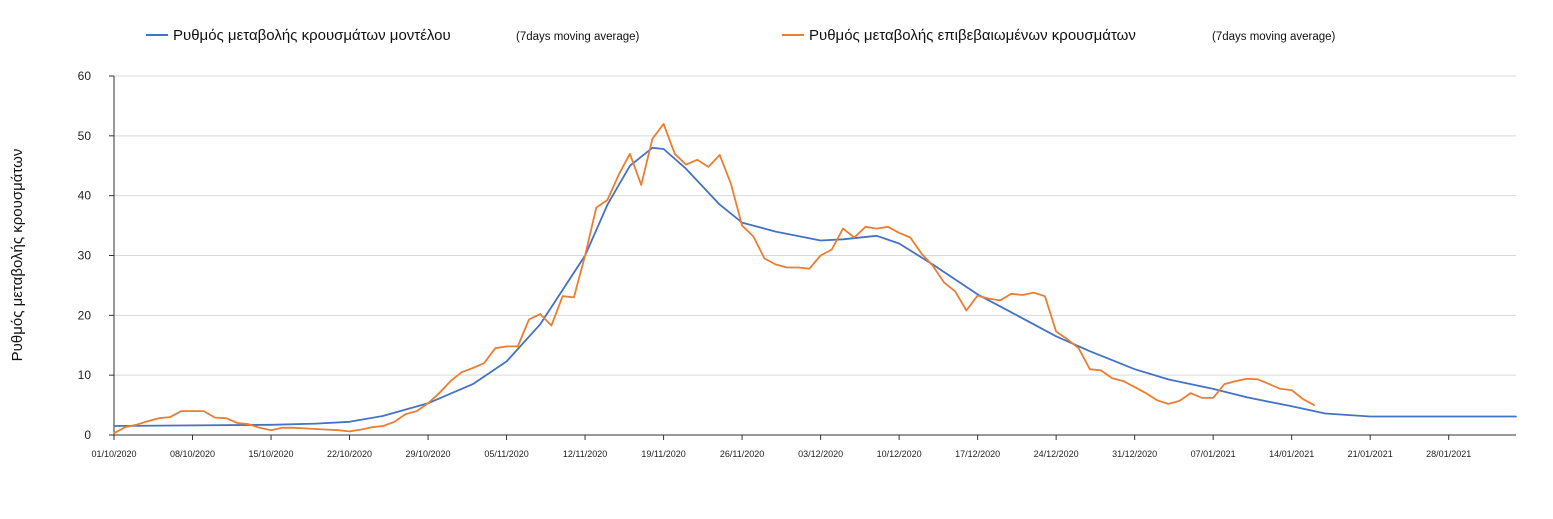  I want to click on x-tick-label-7: 19/11/2020, so click(663, 454).